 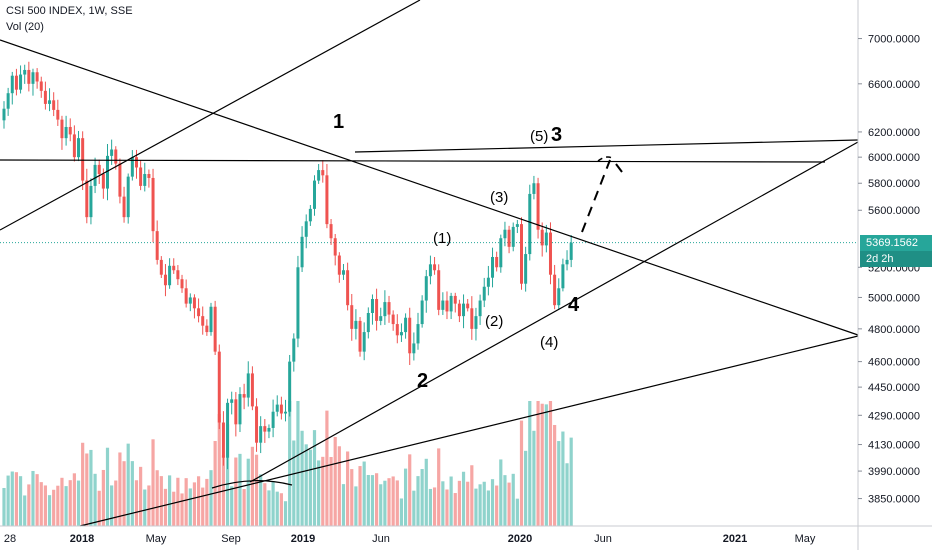 What do you see at coordinates (894, 363) in the screenshot?
I see `y-tick-label: 4600.0000` at bounding box center [894, 363].